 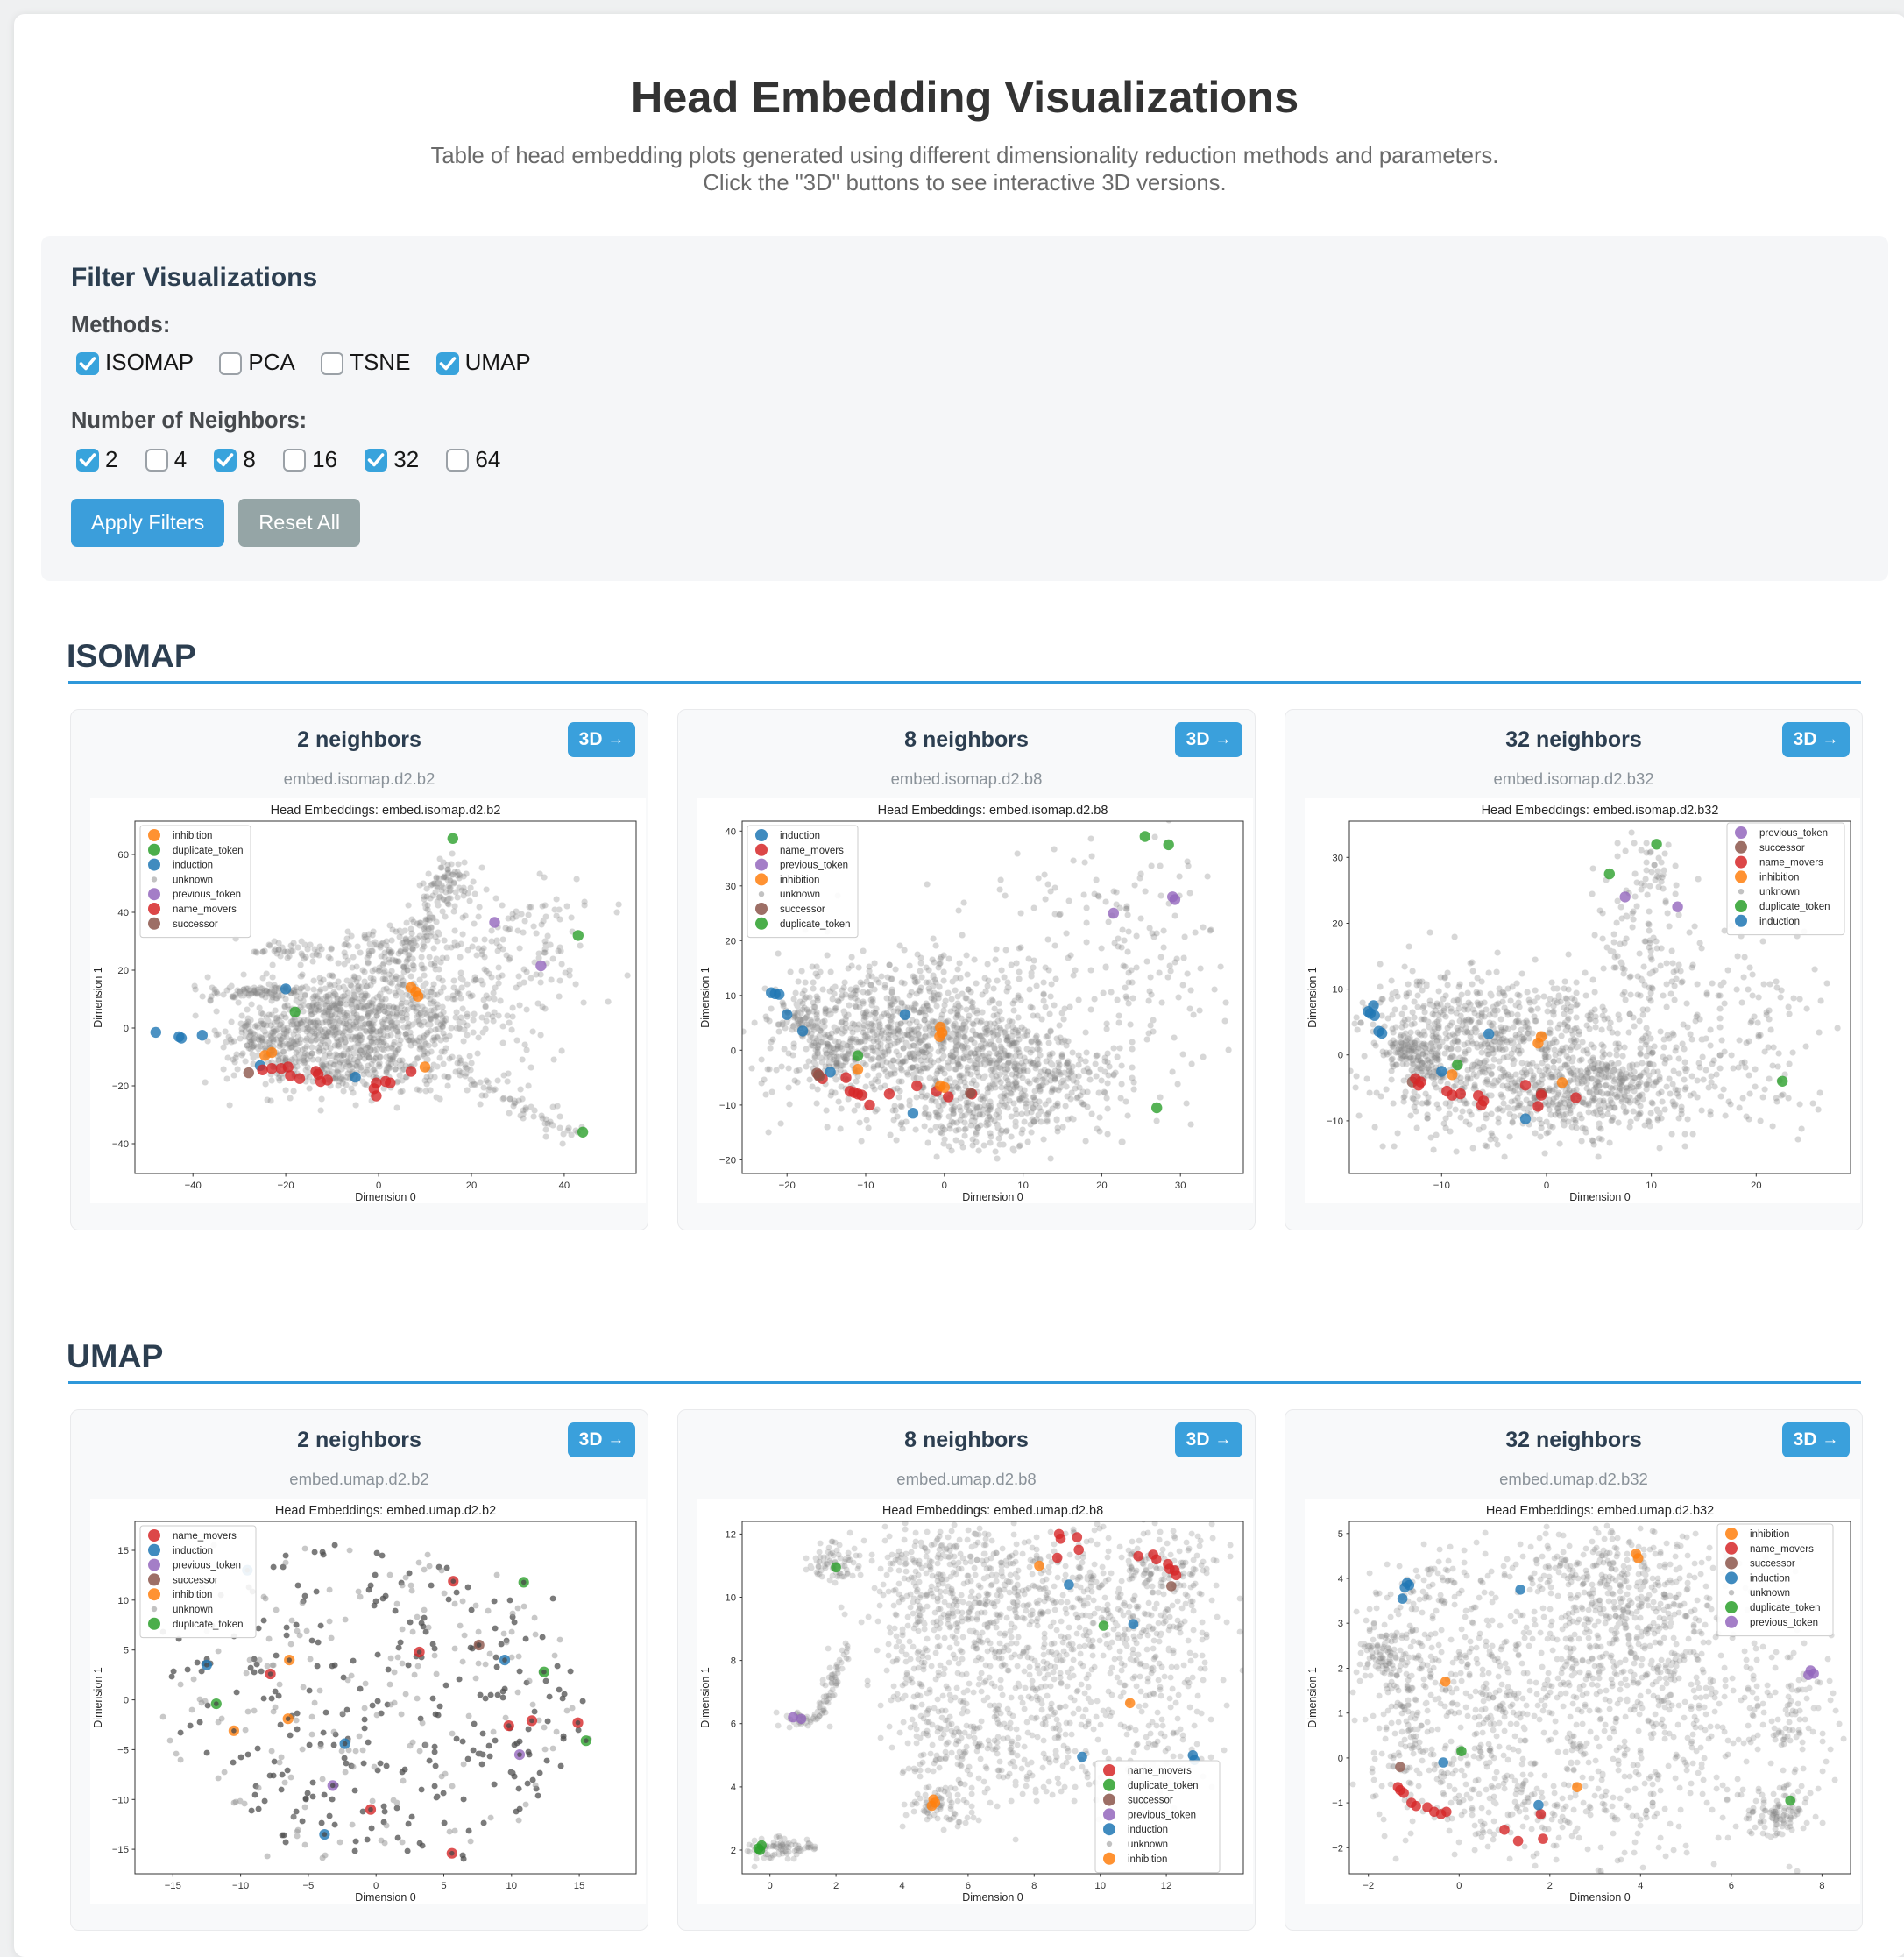 I want to click on svg-text:Head Embeddings: embed.umap.d2: Head Embeddings: embed.umap.d2.b2, so click(x=385, y=1511).